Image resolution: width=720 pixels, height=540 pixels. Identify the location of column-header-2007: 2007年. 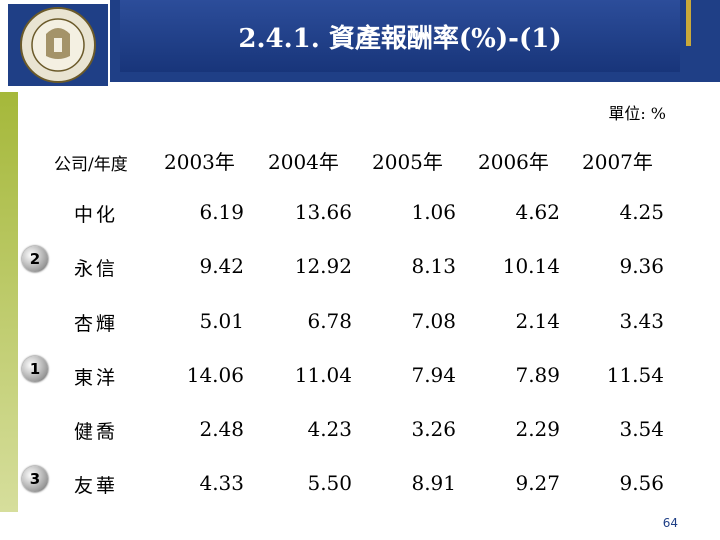
(617, 162).